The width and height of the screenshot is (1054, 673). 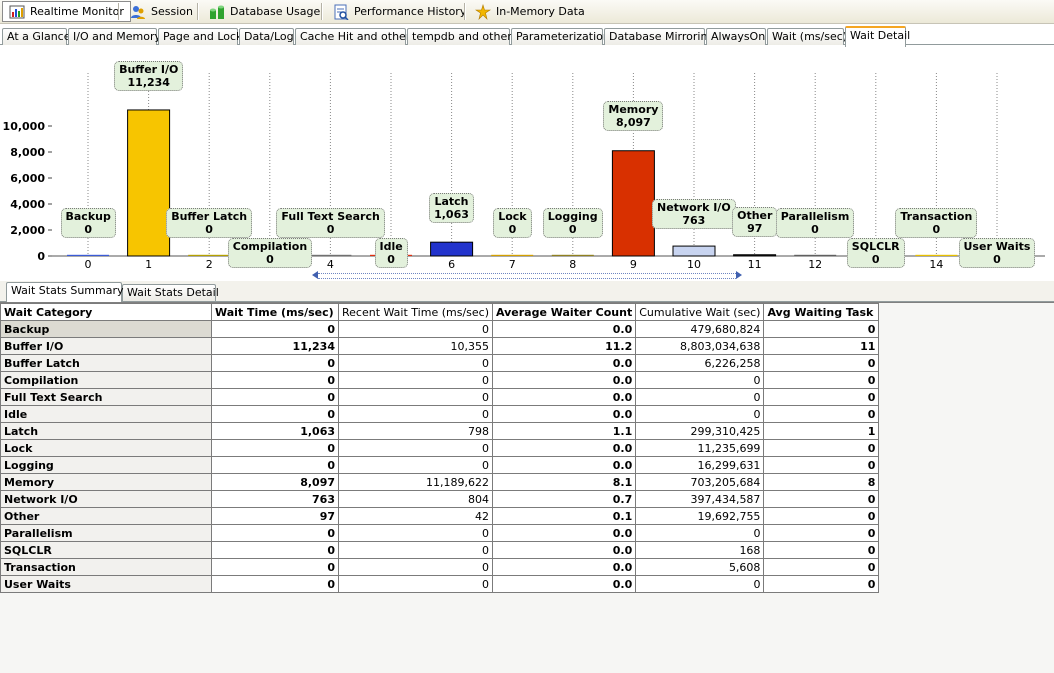 I want to click on table-row: Backup 0 0 0.0 479,680,824 0, so click(x=440, y=329).